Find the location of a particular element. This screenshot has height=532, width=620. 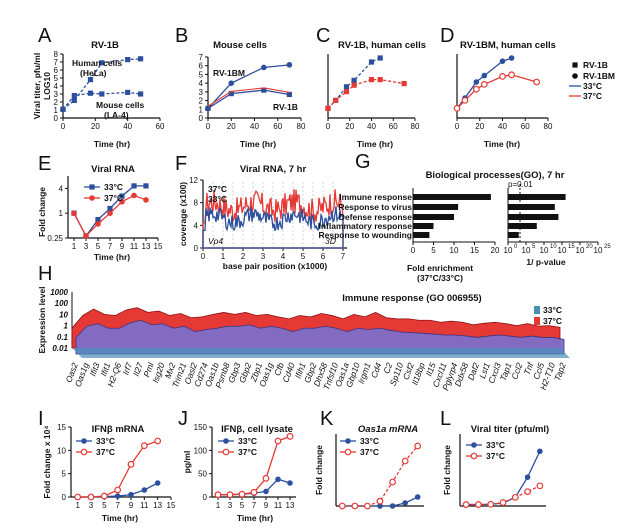

gene-label: Ifit1 is located at coordinates (105, 369).